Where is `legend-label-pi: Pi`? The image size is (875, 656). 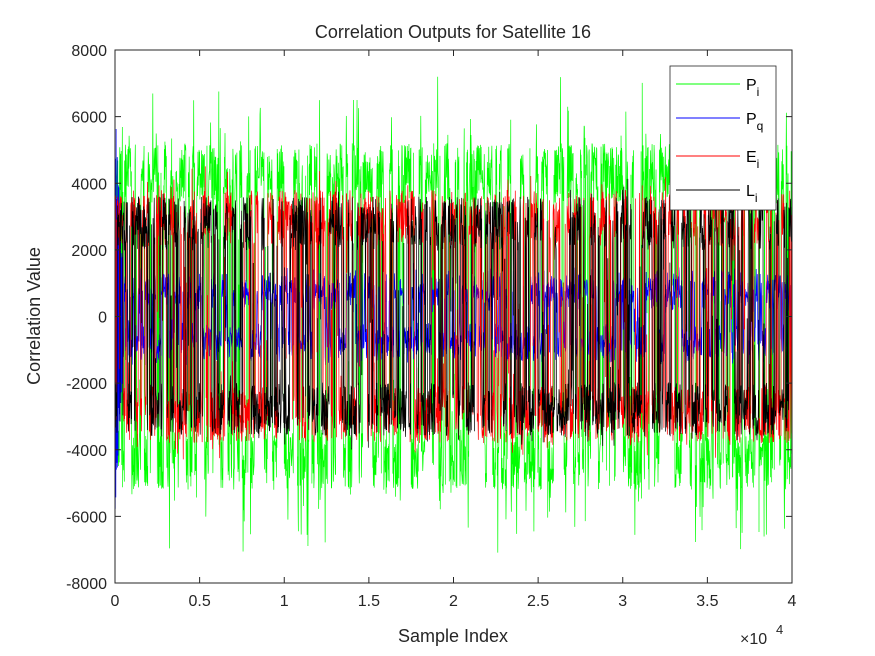 legend-label-pi: Pi is located at coordinates (752, 88).